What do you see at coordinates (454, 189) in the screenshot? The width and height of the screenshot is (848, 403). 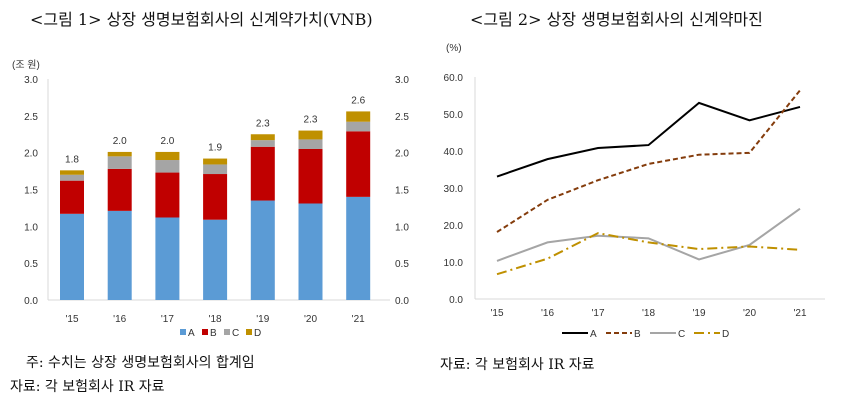 I see `y-tick-label: 30.0` at bounding box center [454, 189].